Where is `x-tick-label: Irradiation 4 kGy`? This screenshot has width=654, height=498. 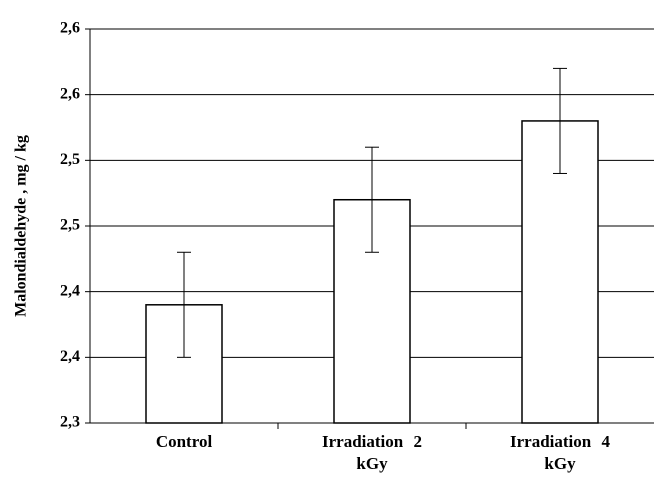 x-tick-label: Irradiation 4 kGy is located at coordinates (560, 452).